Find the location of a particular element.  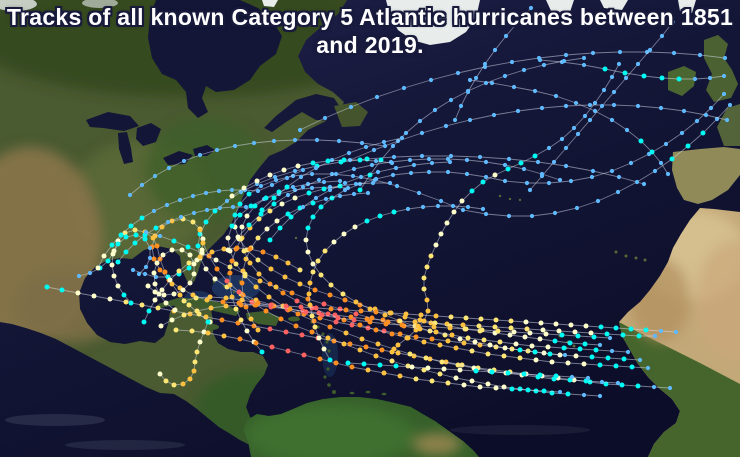

puerto-rico is located at coordinates (294, 319).